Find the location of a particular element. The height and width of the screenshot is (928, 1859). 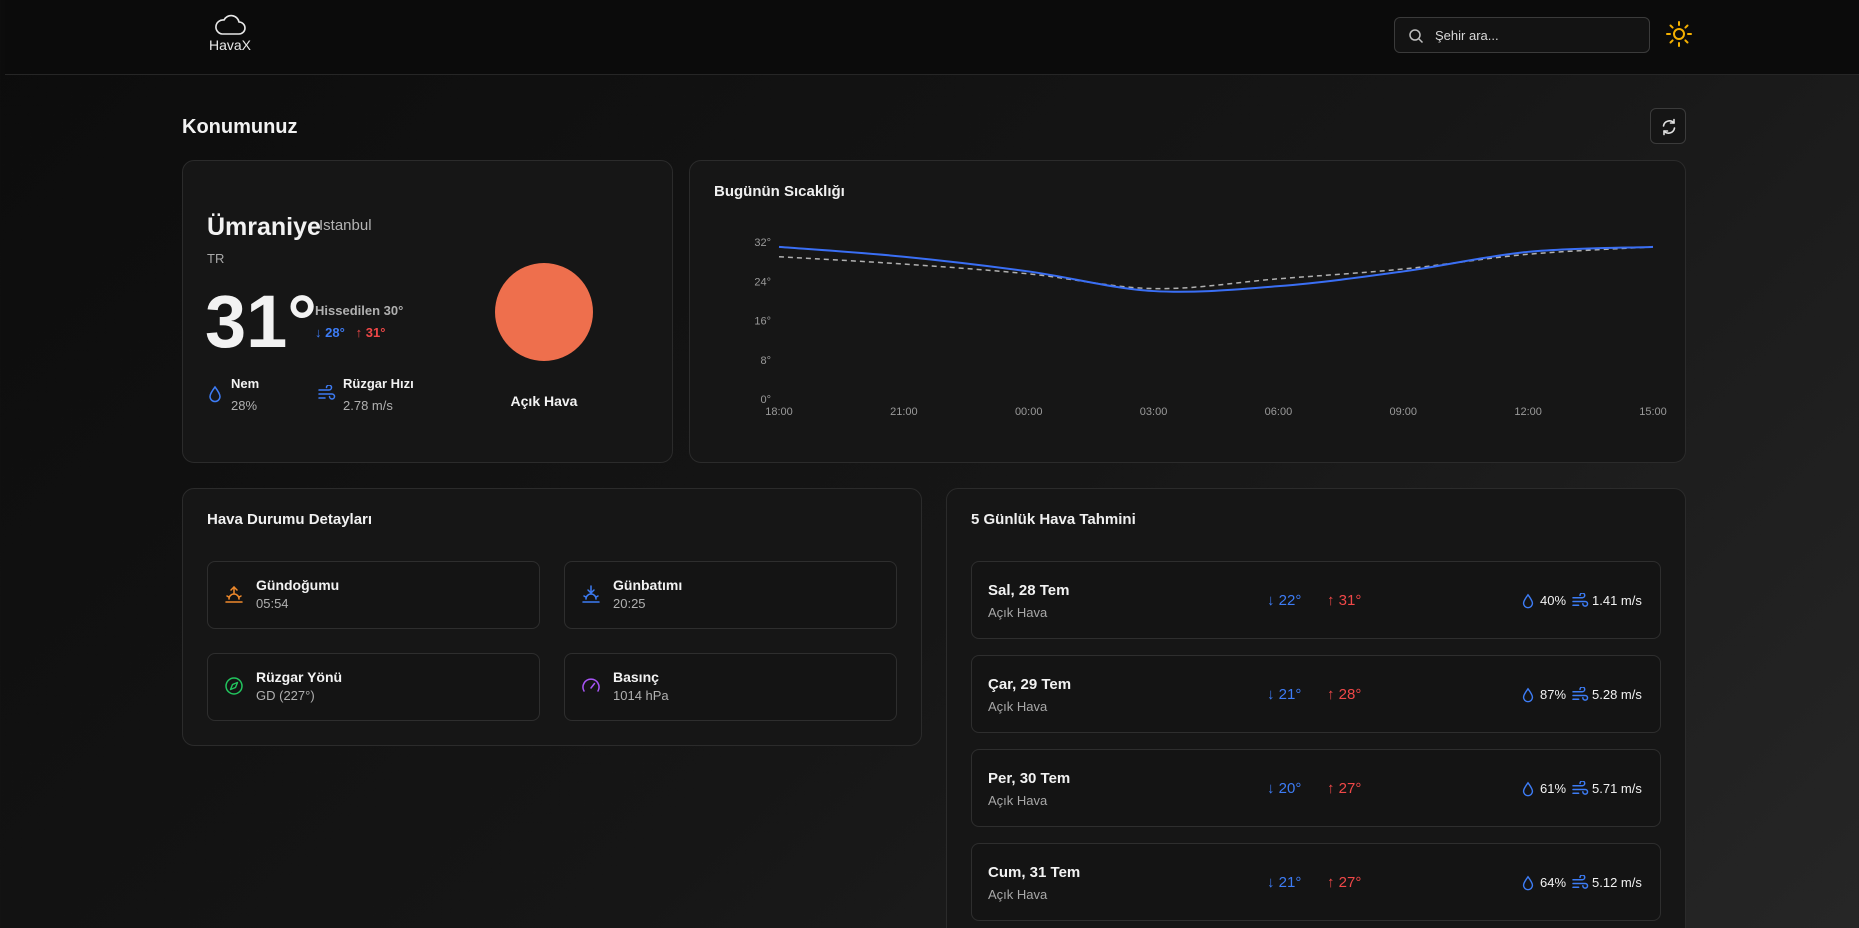

forecast-day: Cum, 31 Tem is located at coordinates (1034, 872).